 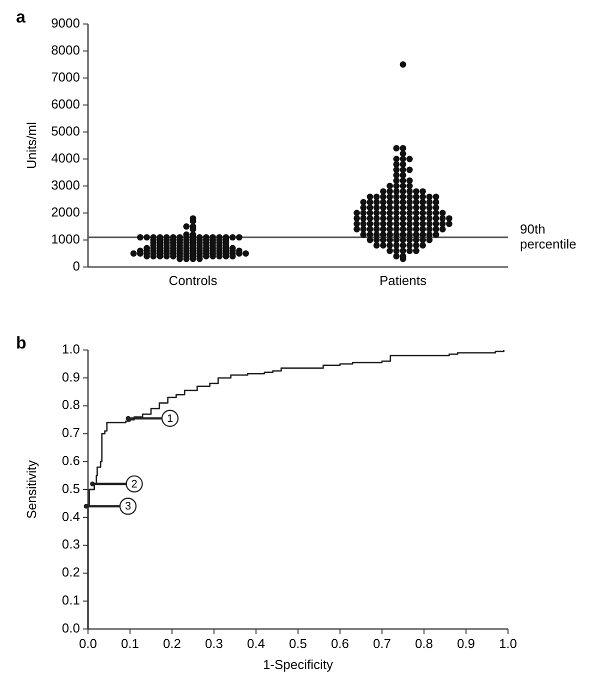 I want to click on annotation: 2, so click(x=134, y=484).